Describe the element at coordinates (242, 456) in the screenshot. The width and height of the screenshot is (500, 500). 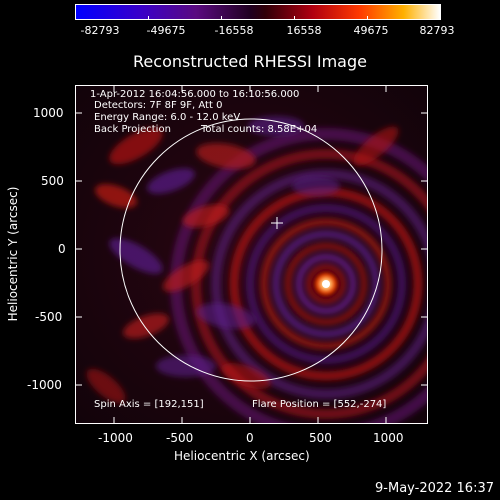
I see `x-axis-label: Heliocentric X (arcsec)` at that location.